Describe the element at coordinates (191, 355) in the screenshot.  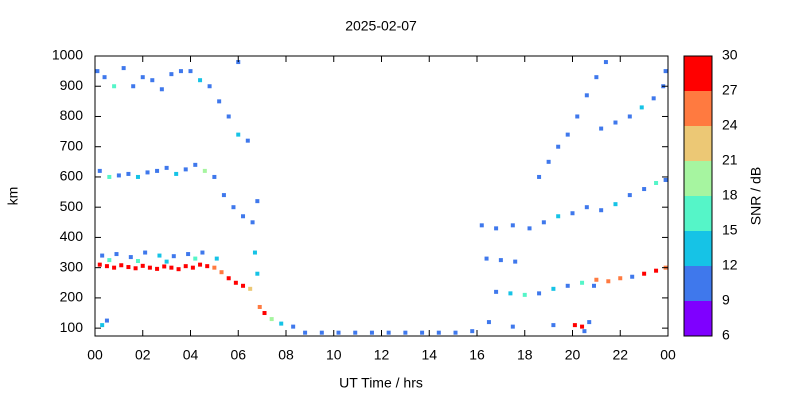
I see `x-tick-label: 04` at that location.